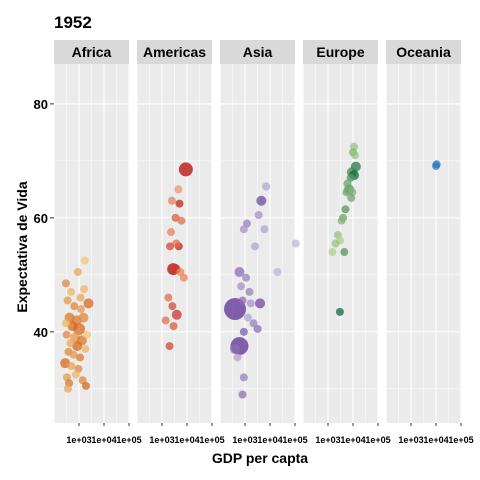 This screenshot has width=480, height=480. What do you see at coordinates (41, 104) in the screenshot?
I see `y-tick-label: 80` at bounding box center [41, 104].